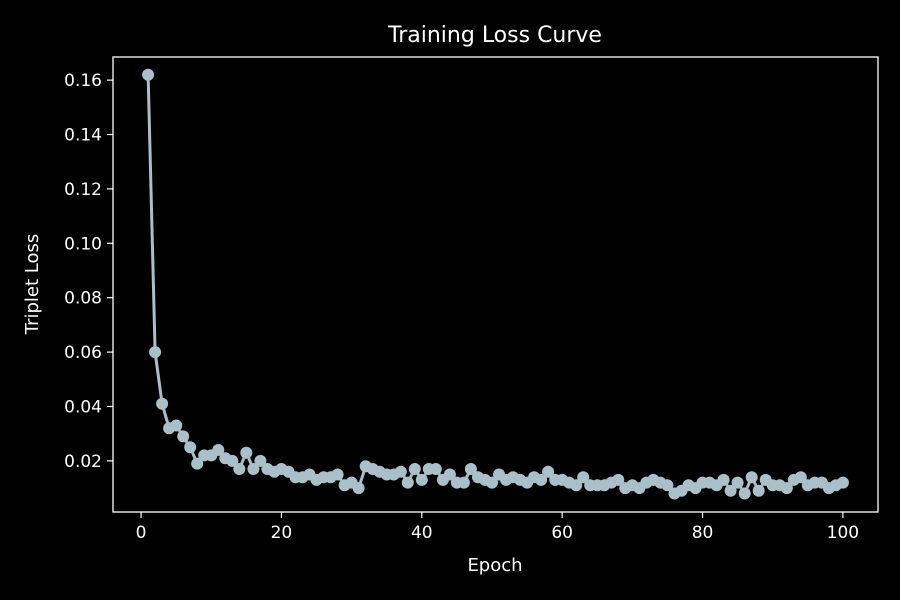  What do you see at coordinates (843, 533) in the screenshot?
I see `x-tick-label: 100` at bounding box center [843, 533].